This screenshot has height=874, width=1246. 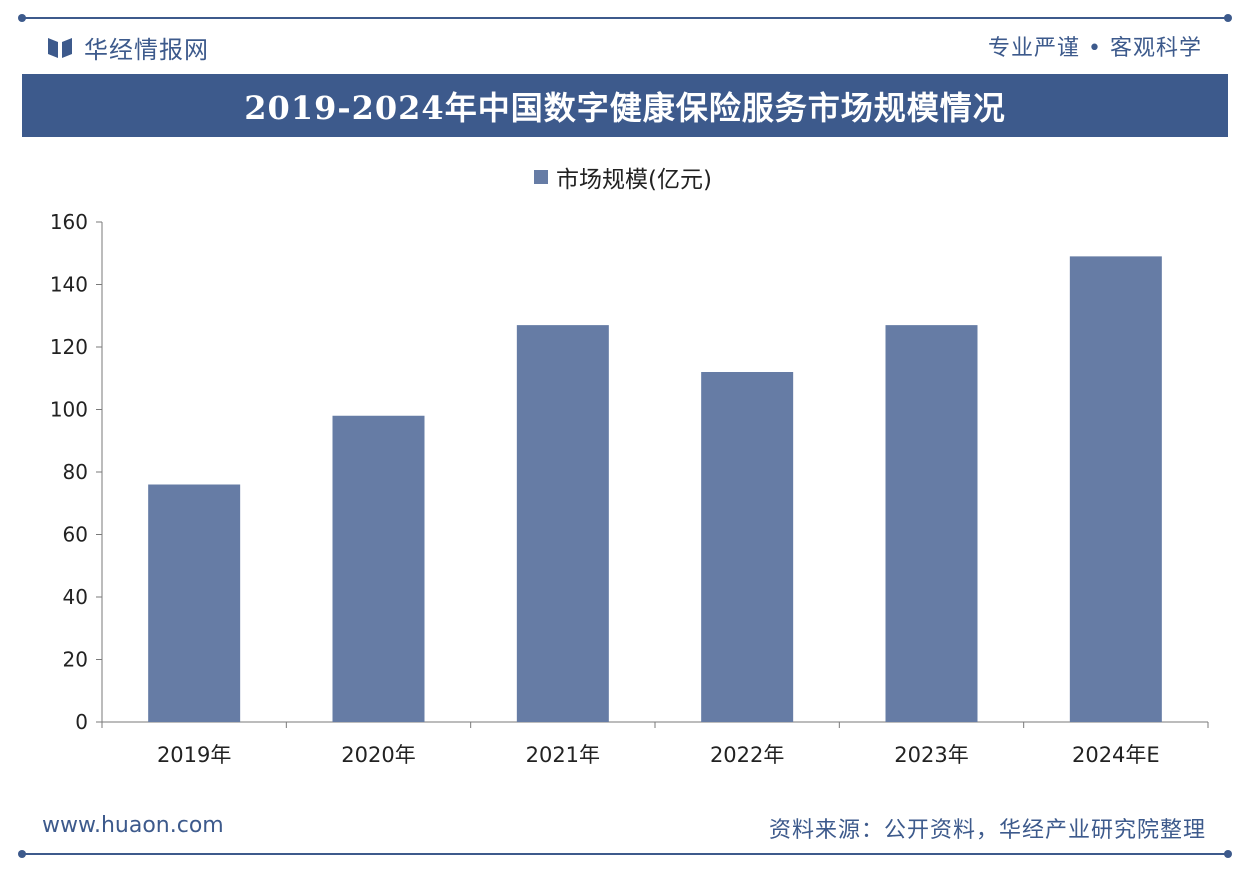 What do you see at coordinates (541, 177) in the screenshot?
I see `legend-swatch` at bounding box center [541, 177].